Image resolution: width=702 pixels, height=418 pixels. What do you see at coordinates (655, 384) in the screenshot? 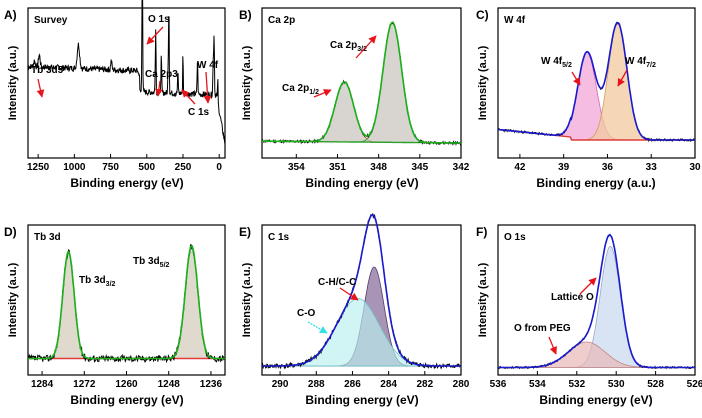
I see `x-tick-label: 528` at bounding box center [655, 384].